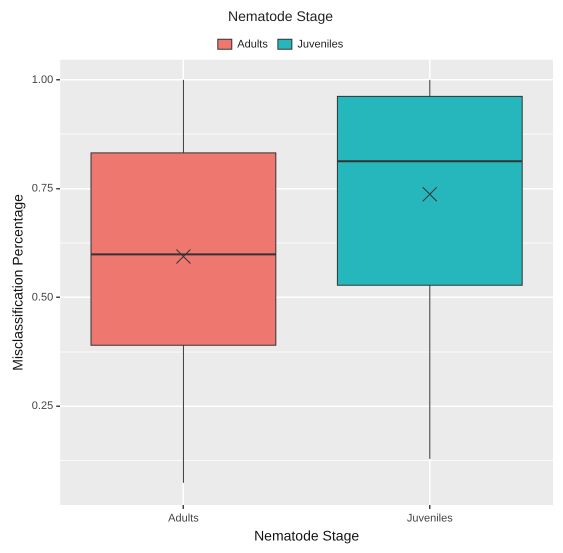 Image resolution: width=563 pixels, height=553 pixels. Describe the element at coordinates (43, 188) in the screenshot. I see `y-tick-label: 0.75` at that location.